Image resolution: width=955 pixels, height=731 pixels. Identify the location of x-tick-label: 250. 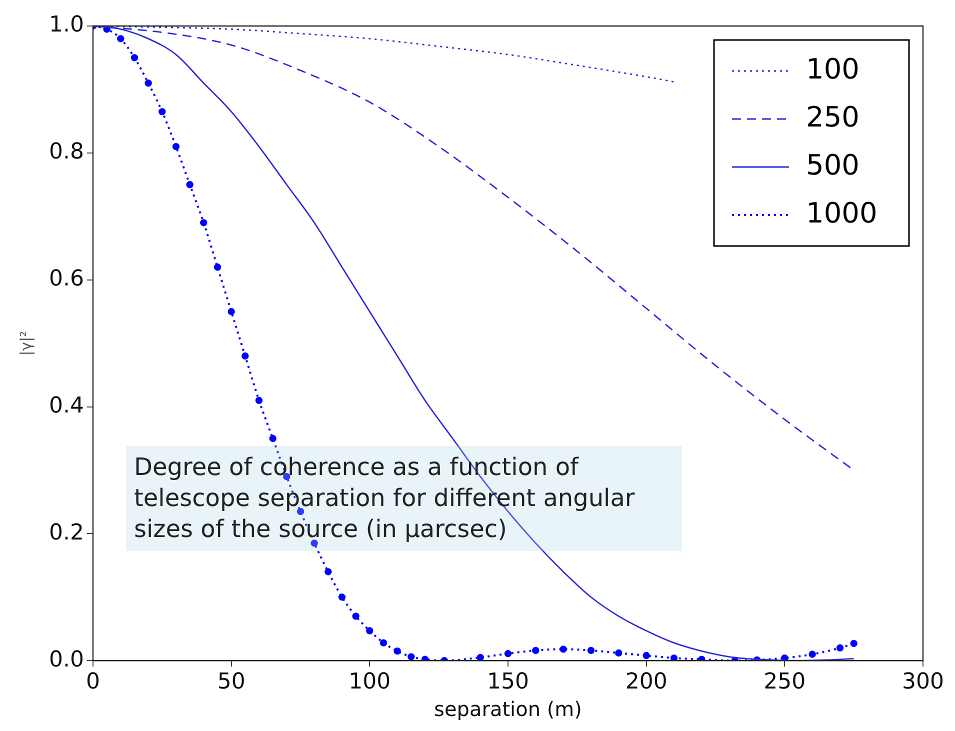
(785, 682).